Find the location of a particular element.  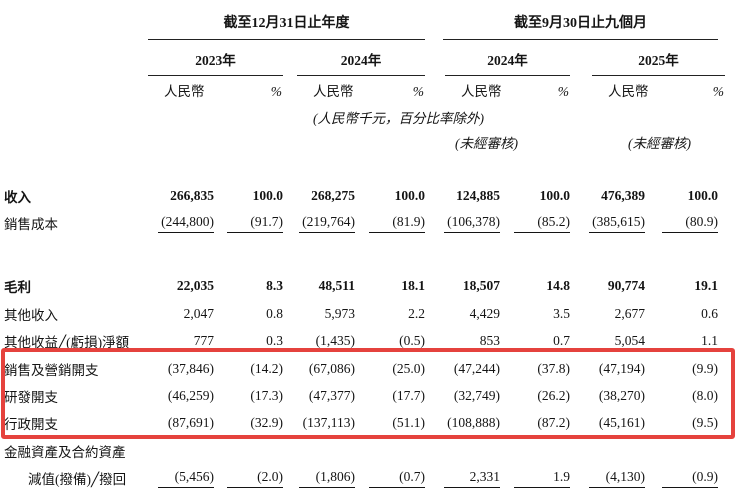

cell-value: 2,047 is located at coordinates (198, 313).